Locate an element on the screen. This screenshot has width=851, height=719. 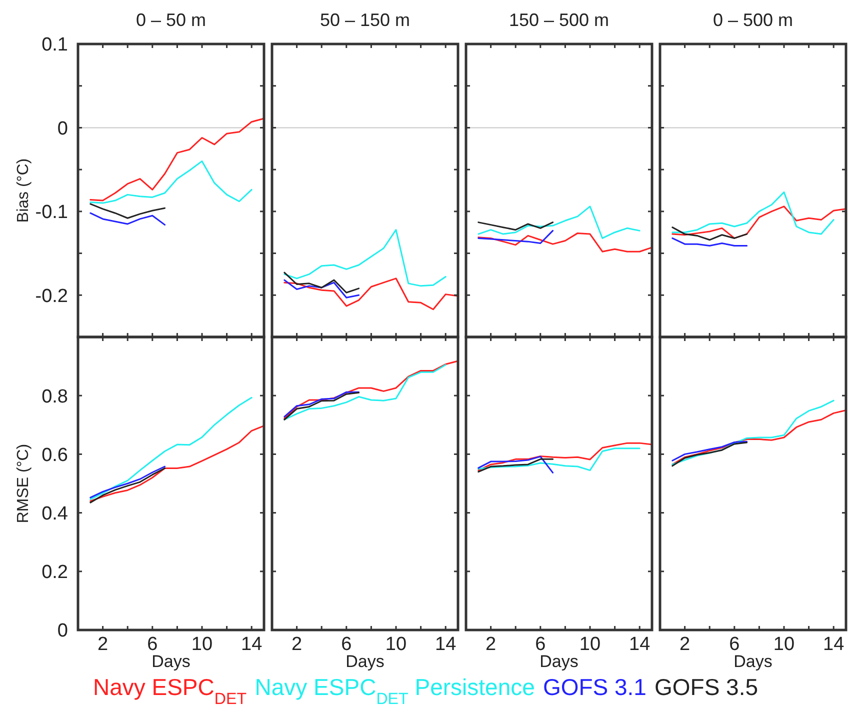
y-tick-label: -0.2 is located at coordinates (51, 296).